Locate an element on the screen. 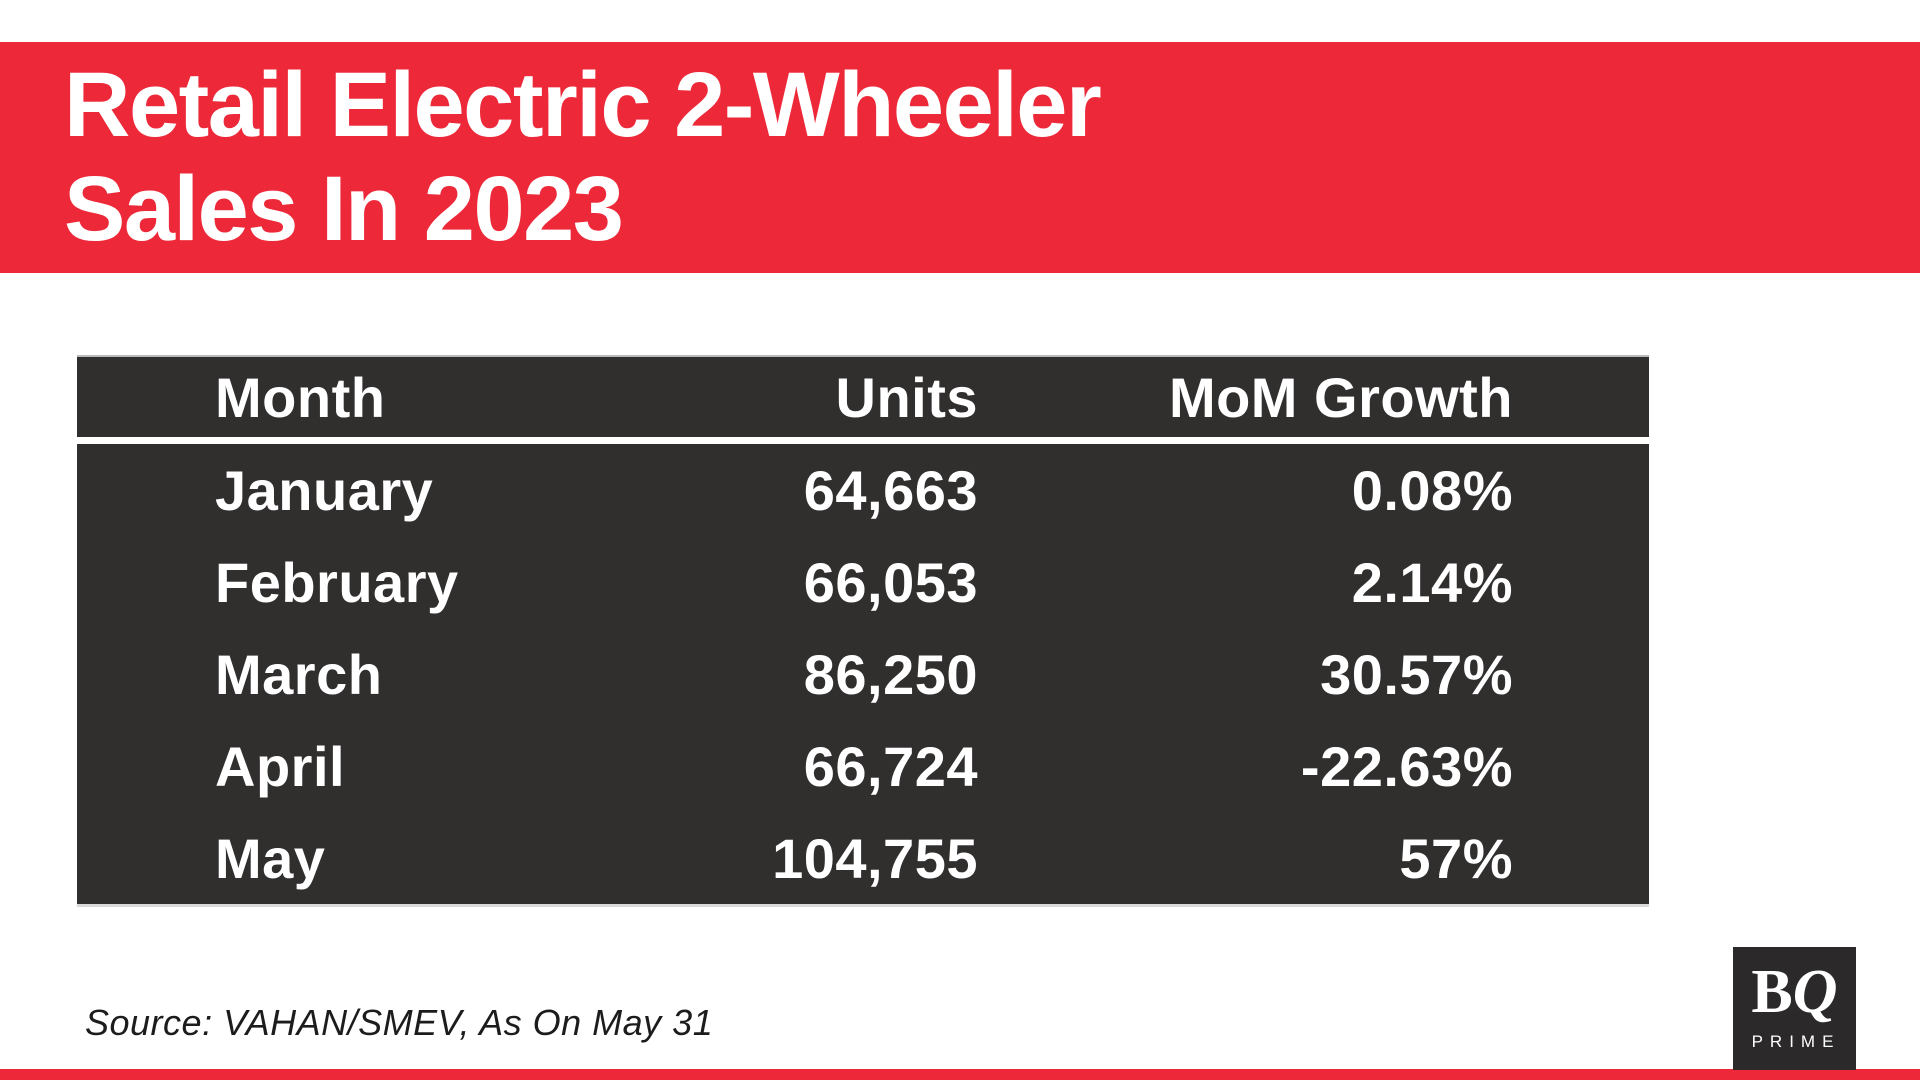  table-header-row: Month Units MoM Growth is located at coordinates (863, 396).